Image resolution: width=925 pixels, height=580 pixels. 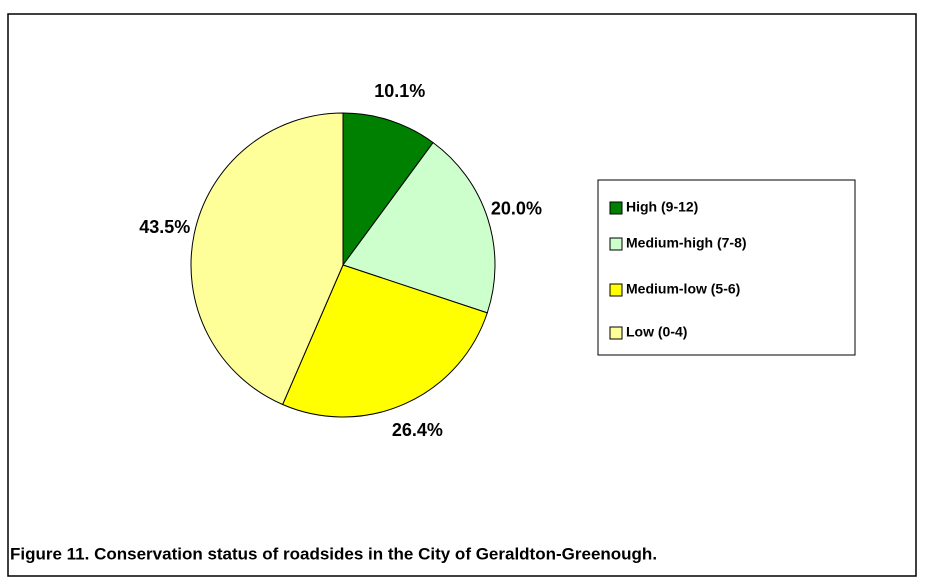 I want to click on legend-label: Medium-high (7-8), so click(x=686, y=243).